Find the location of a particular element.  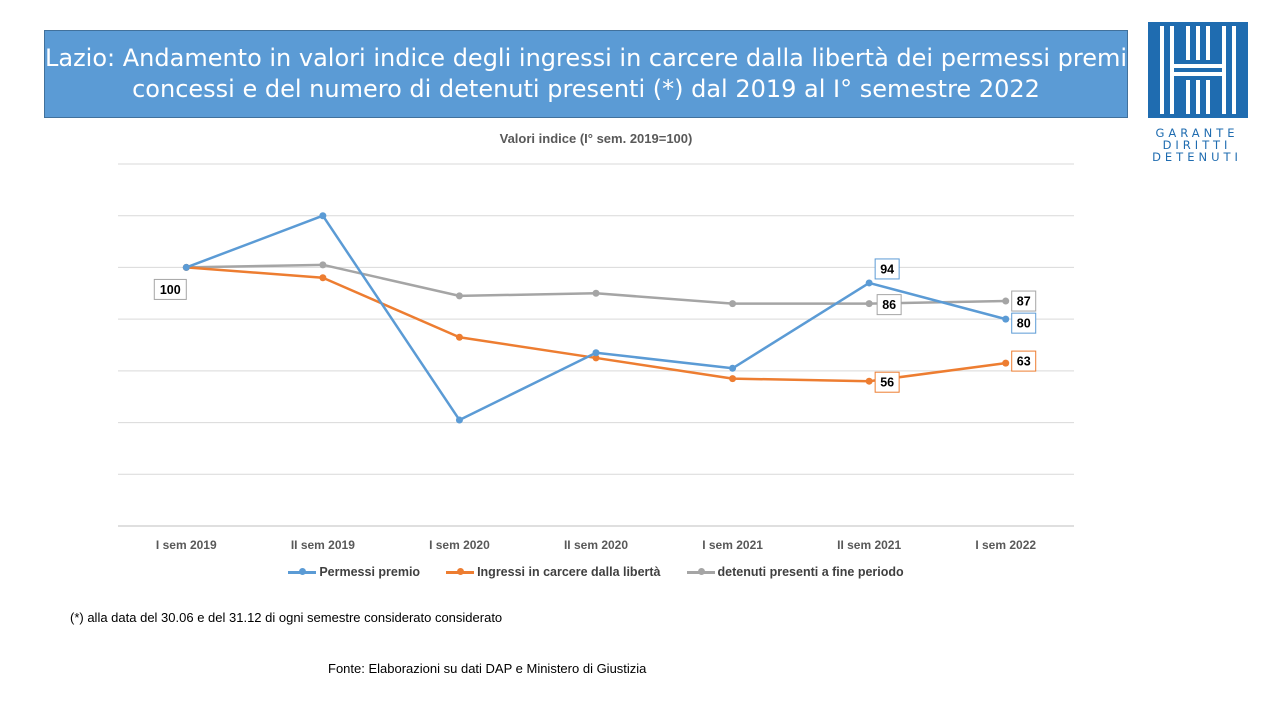

data-label: 86 is located at coordinates (889, 305).